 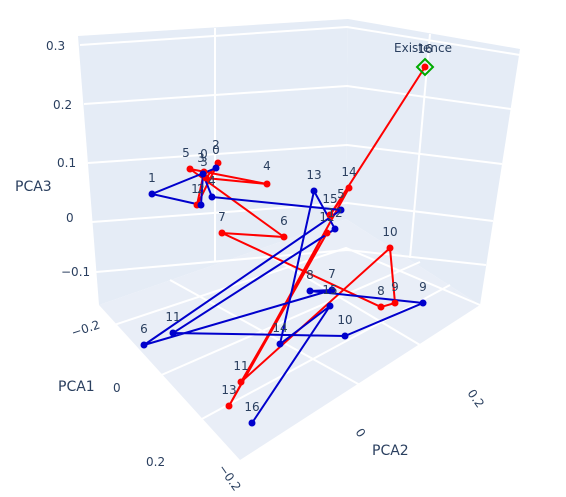 I want to click on y-axis-title: PCA2, so click(x=390, y=451).